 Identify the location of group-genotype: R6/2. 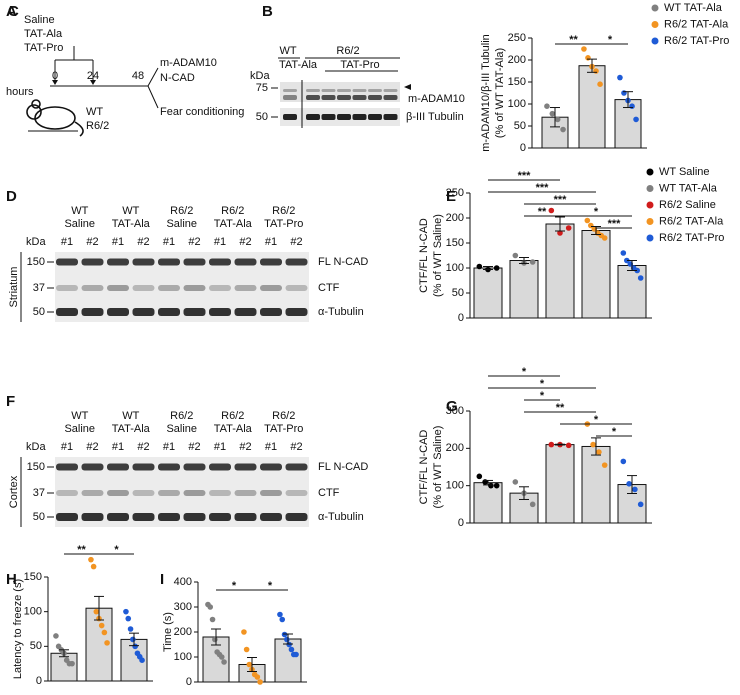
(283, 211).